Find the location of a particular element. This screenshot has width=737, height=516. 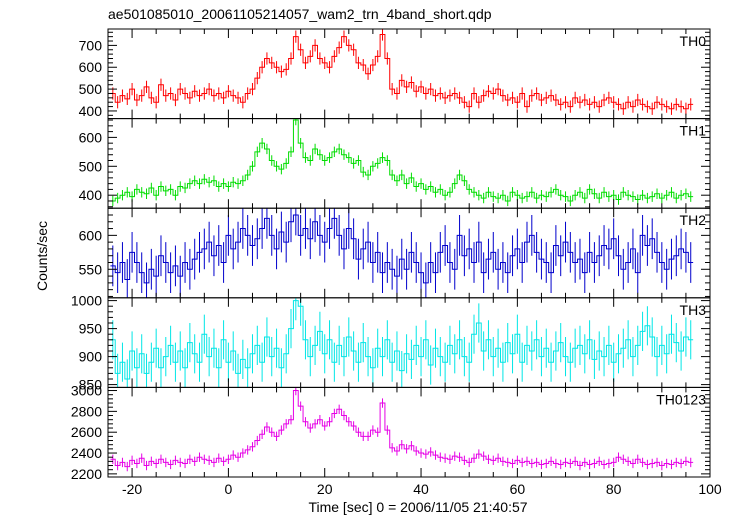

series-th0 is located at coordinates (402, 72).